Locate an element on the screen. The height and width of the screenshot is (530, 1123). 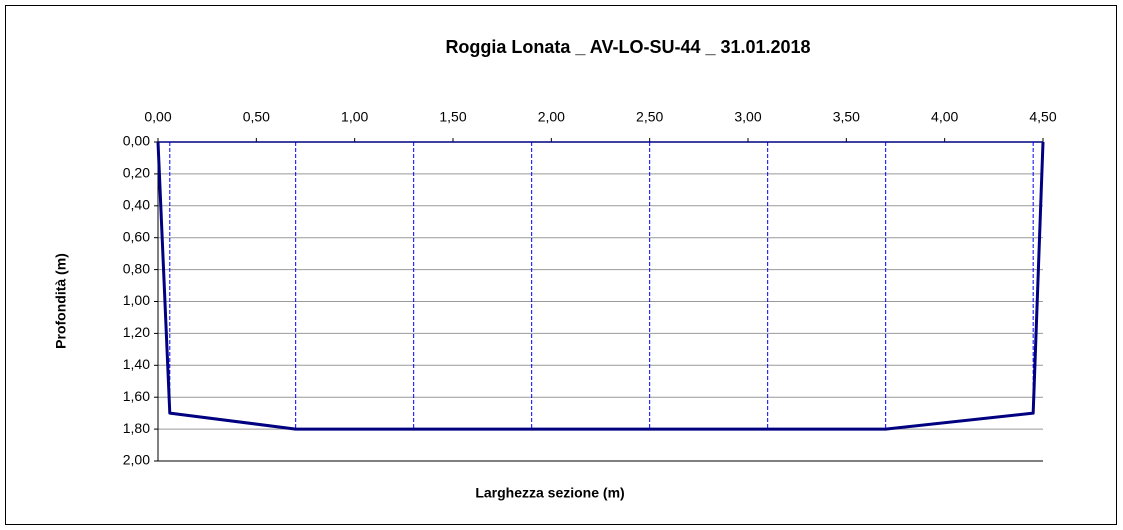
y-tick-label: 2,00 is located at coordinates (136, 460).